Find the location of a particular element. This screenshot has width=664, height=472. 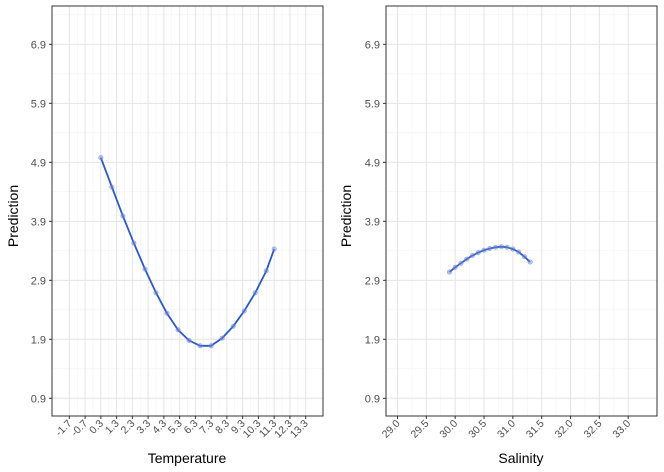

series-line is located at coordinates (187, 252).